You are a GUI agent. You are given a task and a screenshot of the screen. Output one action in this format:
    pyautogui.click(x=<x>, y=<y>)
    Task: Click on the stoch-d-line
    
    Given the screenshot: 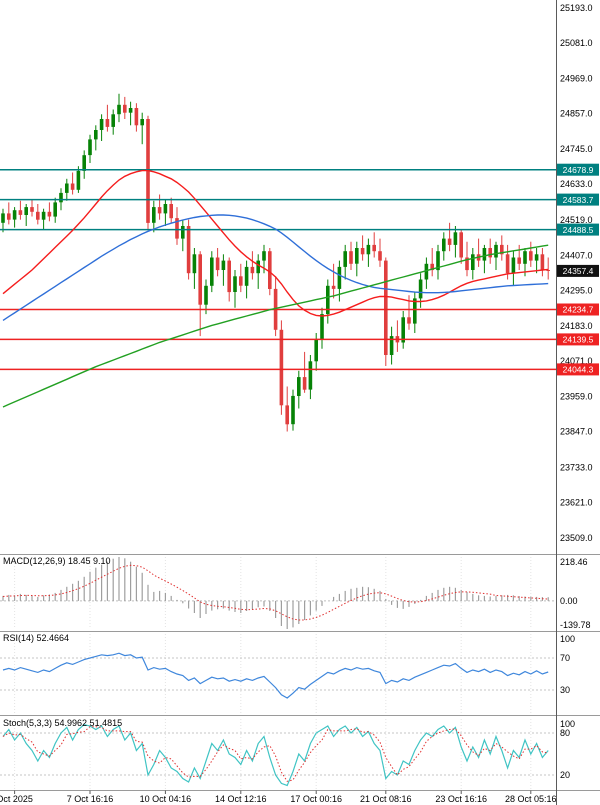 What is the action you would take?
    pyautogui.click(x=275, y=754)
    